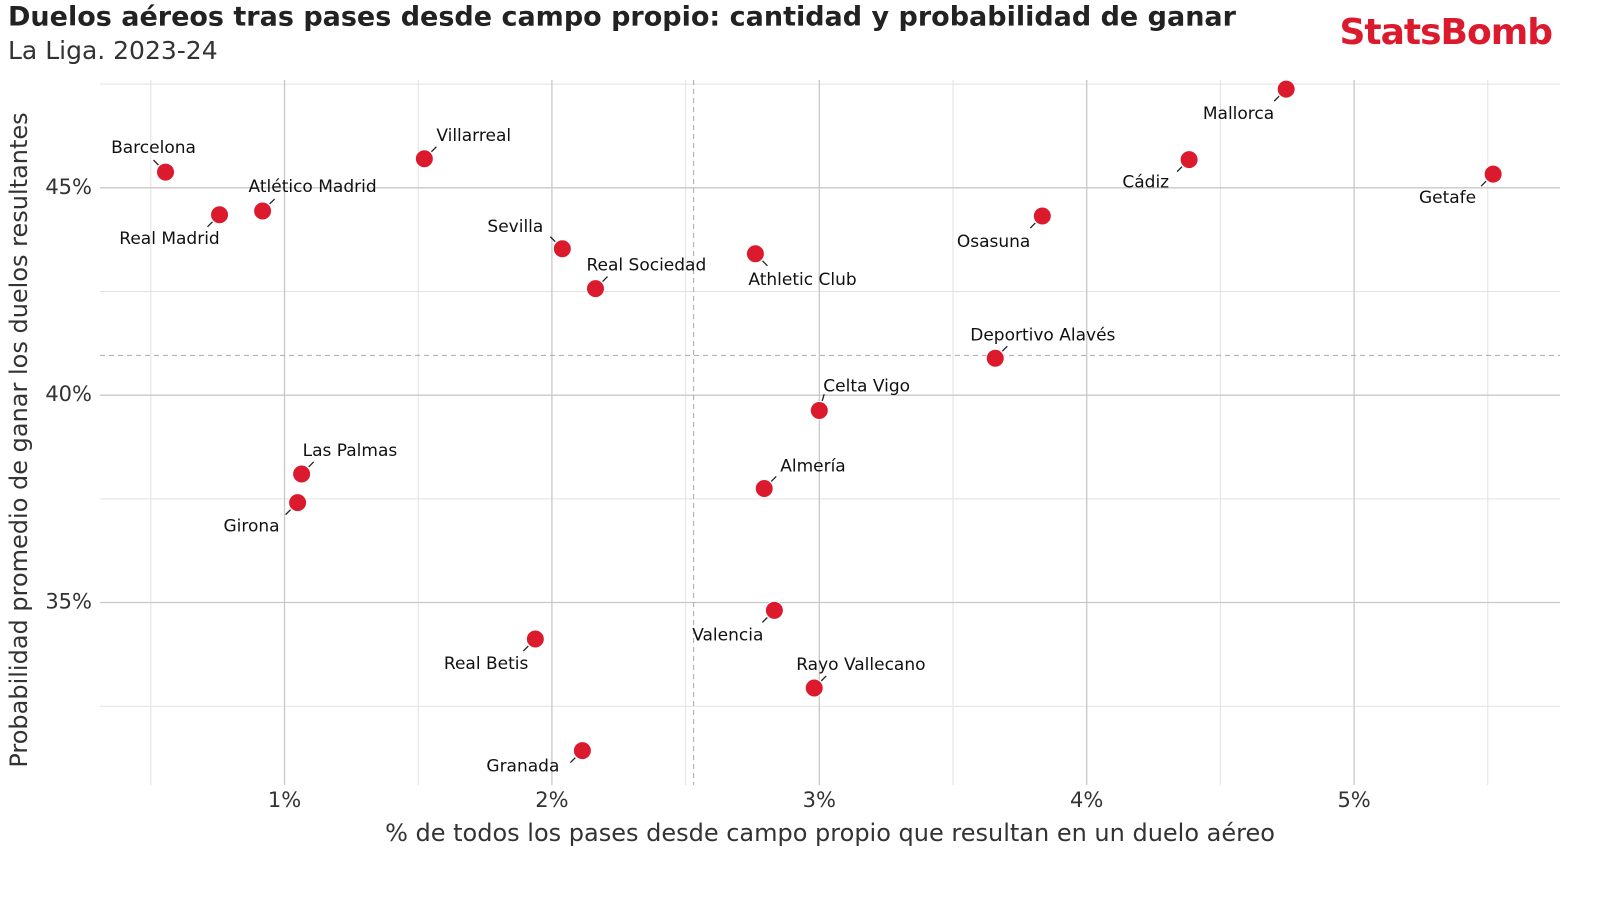 The width and height of the screenshot is (1600, 900). I want to click on point-label: Cádiz, so click(1145, 183).